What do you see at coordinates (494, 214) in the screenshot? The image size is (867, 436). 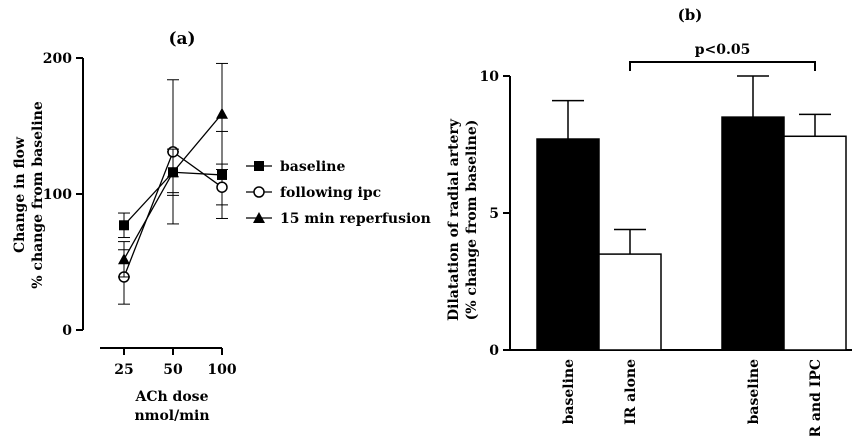 I see `panel-b-y-tick-label: 5` at bounding box center [494, 214].